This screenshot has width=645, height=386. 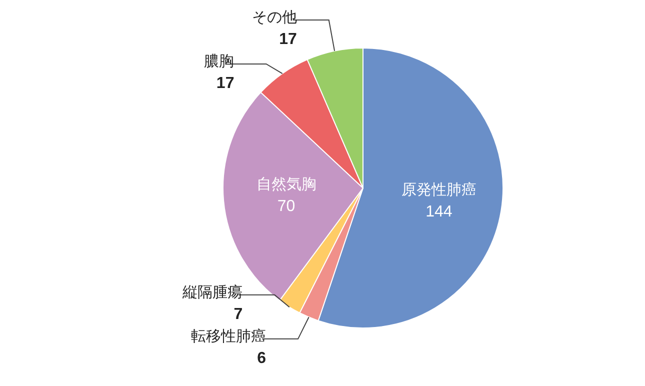 What do you see at coordinates (219, 61) in the screenshot?
I see `slice-label: 膿胸` at bounding box center [219, 61].